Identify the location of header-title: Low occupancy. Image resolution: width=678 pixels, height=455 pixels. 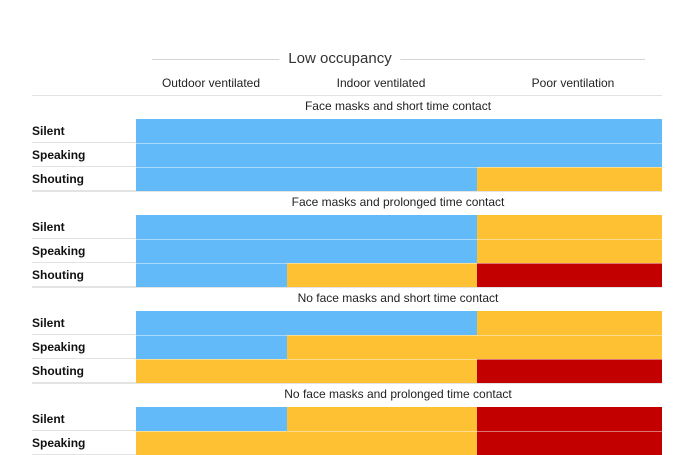
(340, 58).